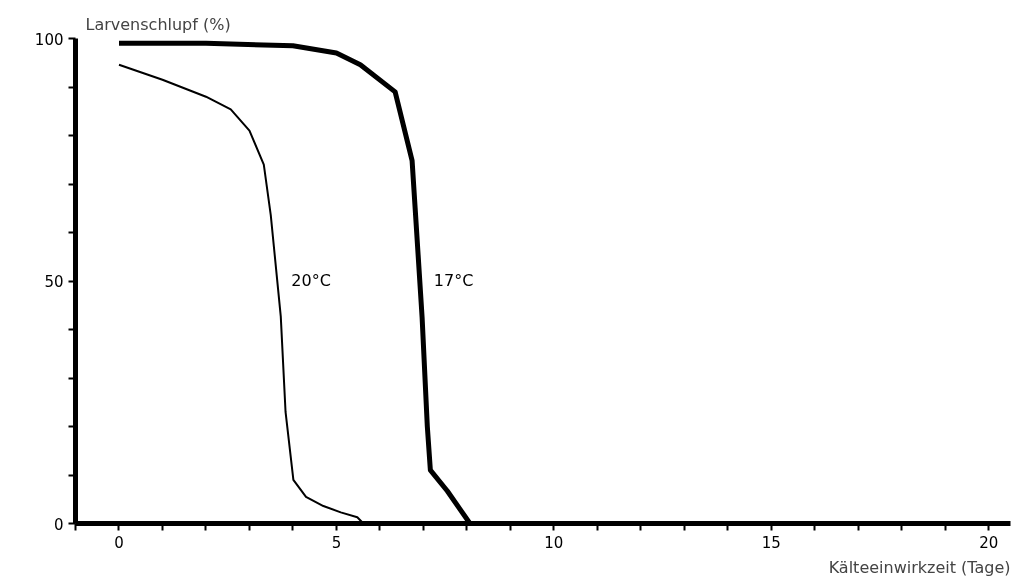  Describe the element at coordinates (49, 39) in the screenshot. I see `y-tick-label: 100` at that location.